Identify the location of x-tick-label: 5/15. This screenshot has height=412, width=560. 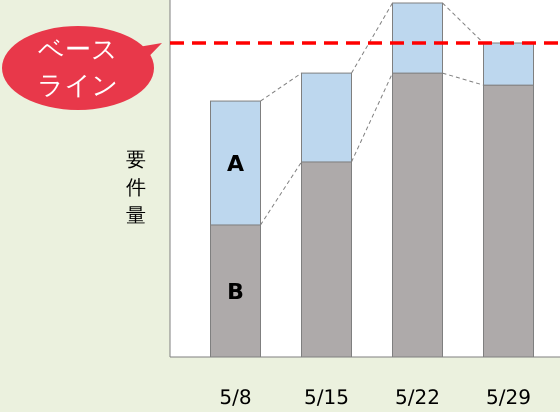
(326, 397).